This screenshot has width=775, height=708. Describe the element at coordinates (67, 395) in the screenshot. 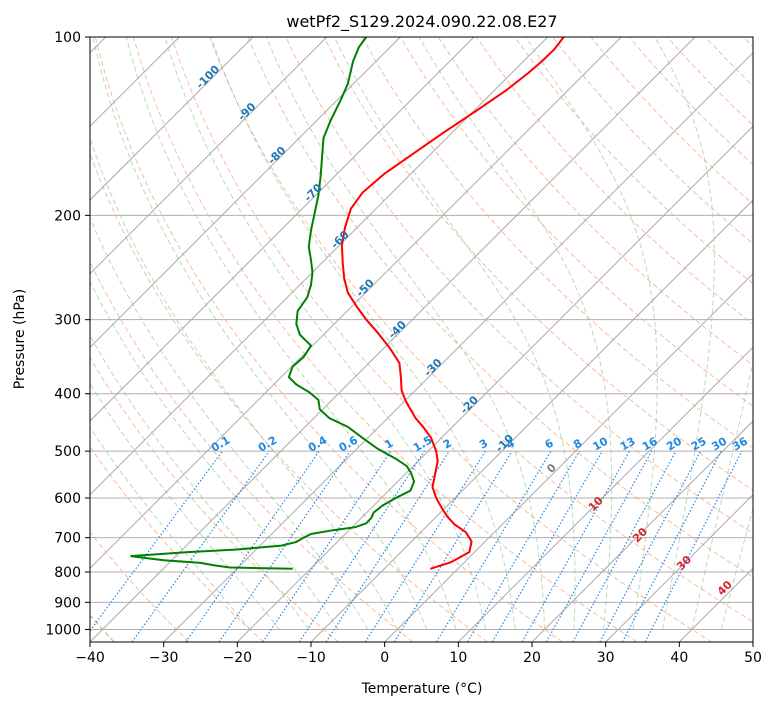

I see `y-tick-label: 400` at that location.